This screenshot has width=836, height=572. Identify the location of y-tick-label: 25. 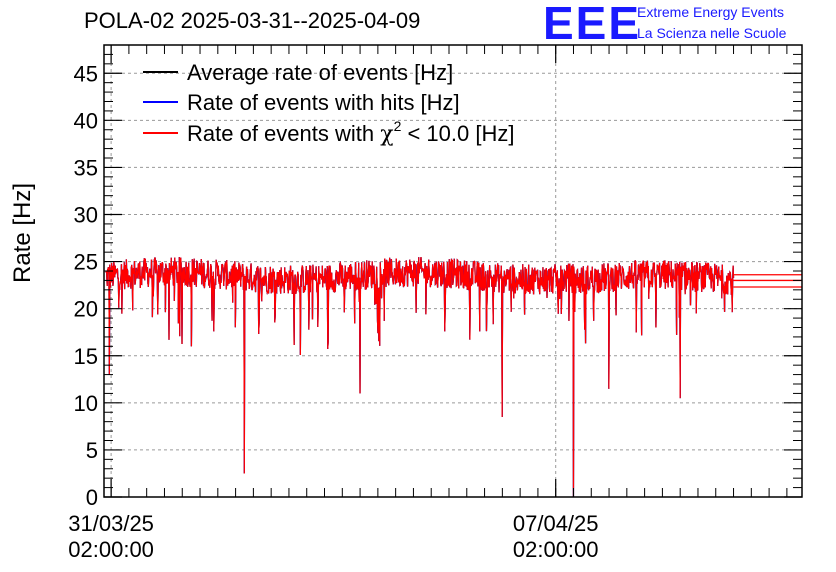
(86, 262).